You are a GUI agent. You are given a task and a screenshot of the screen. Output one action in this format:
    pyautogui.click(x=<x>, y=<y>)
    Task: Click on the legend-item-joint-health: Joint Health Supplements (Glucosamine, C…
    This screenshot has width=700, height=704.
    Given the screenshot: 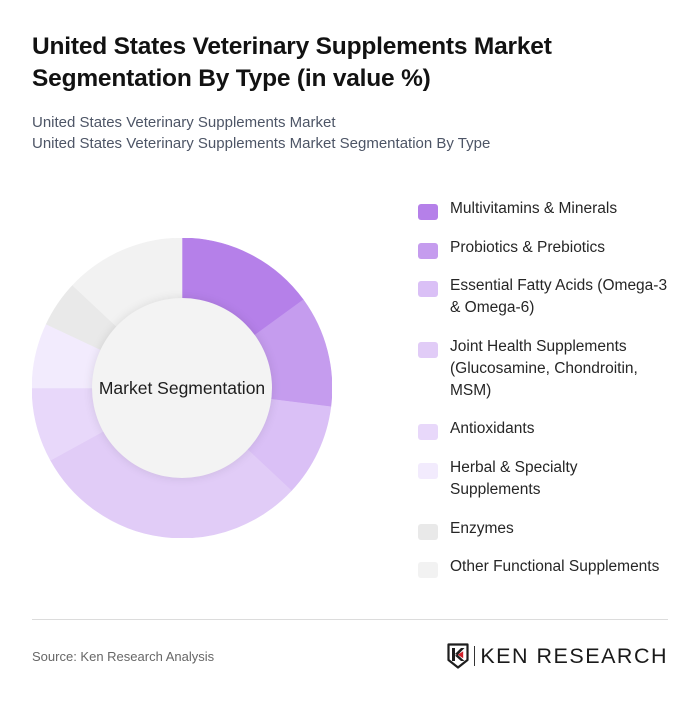 What is the action you would take?
    pyautogui.click(x=544, y=369)
    